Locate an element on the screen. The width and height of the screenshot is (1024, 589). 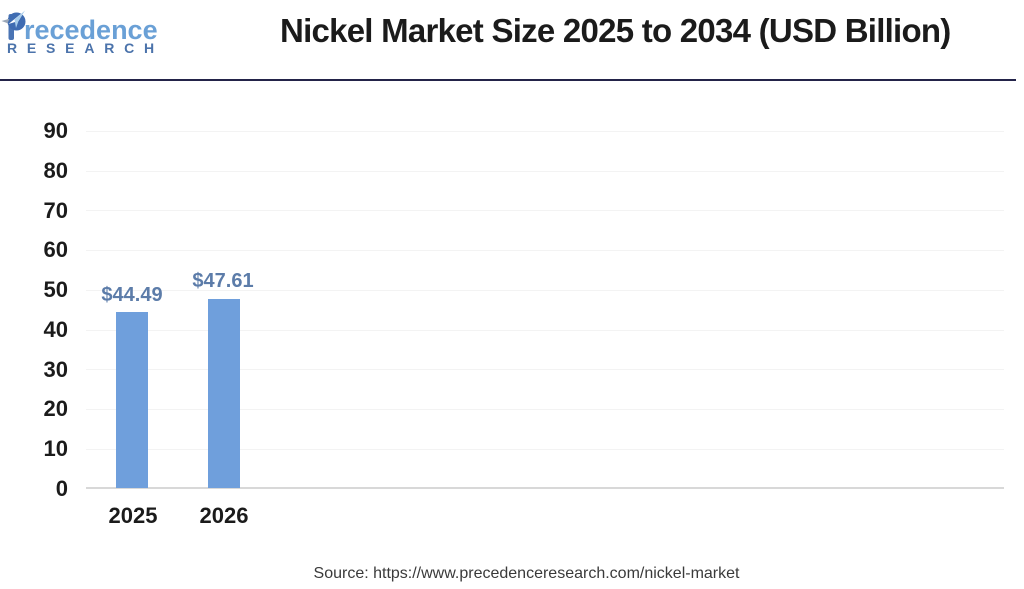
svg-text: RESEARCH is located at coordinates (85, 48).